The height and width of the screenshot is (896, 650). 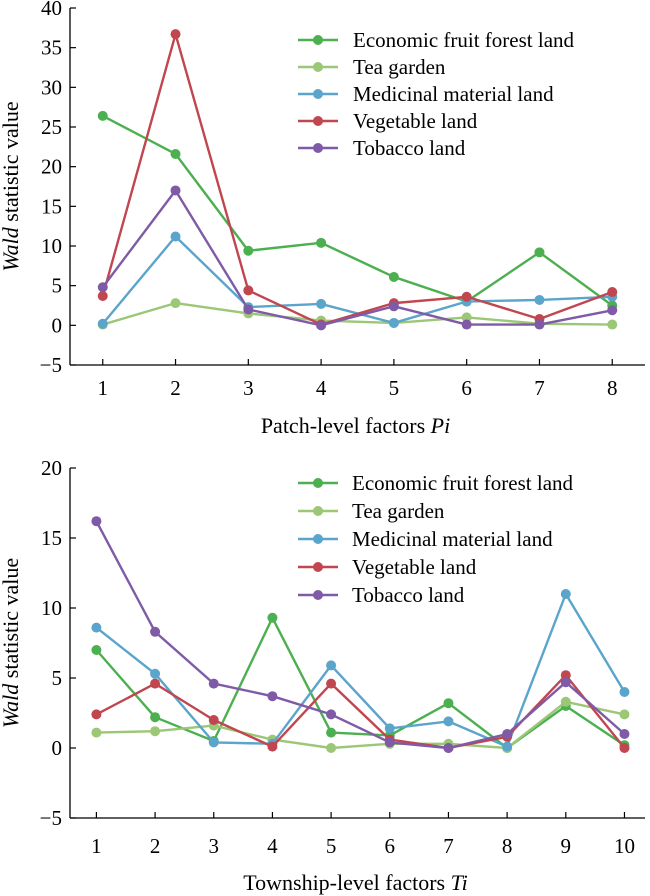 I want to click on y-tick-label: 20, so click(x=51, y=468).